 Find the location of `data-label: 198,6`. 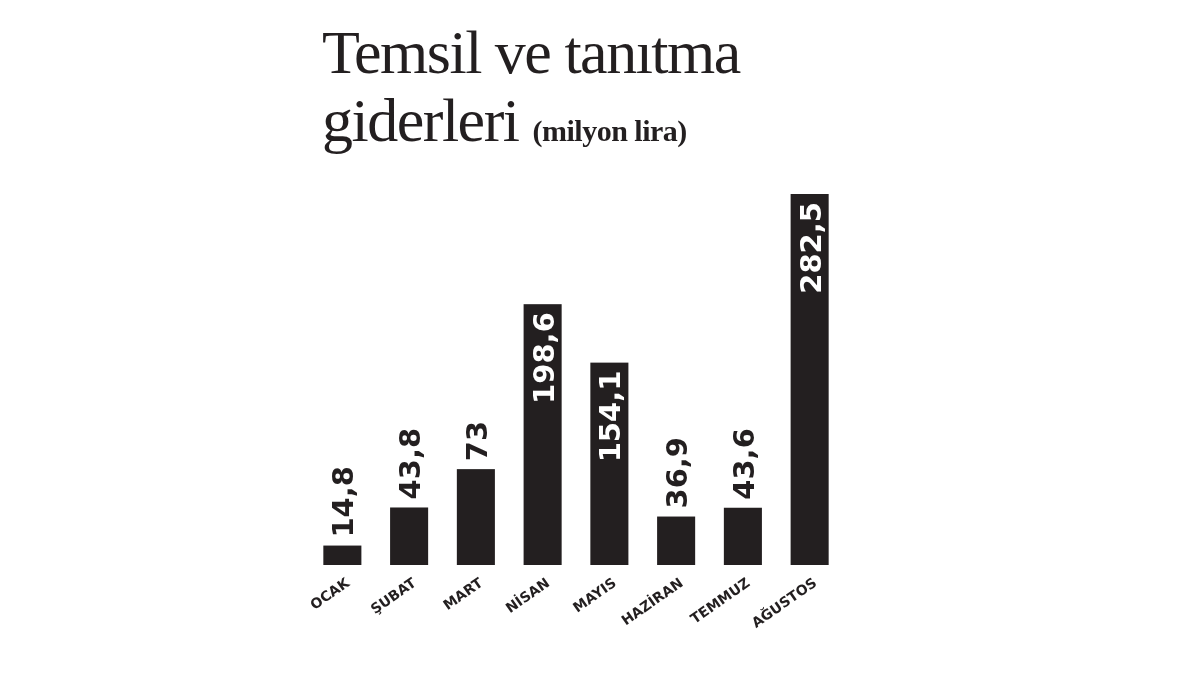

data-label: 198,6 is located at coordinates (543, 358).